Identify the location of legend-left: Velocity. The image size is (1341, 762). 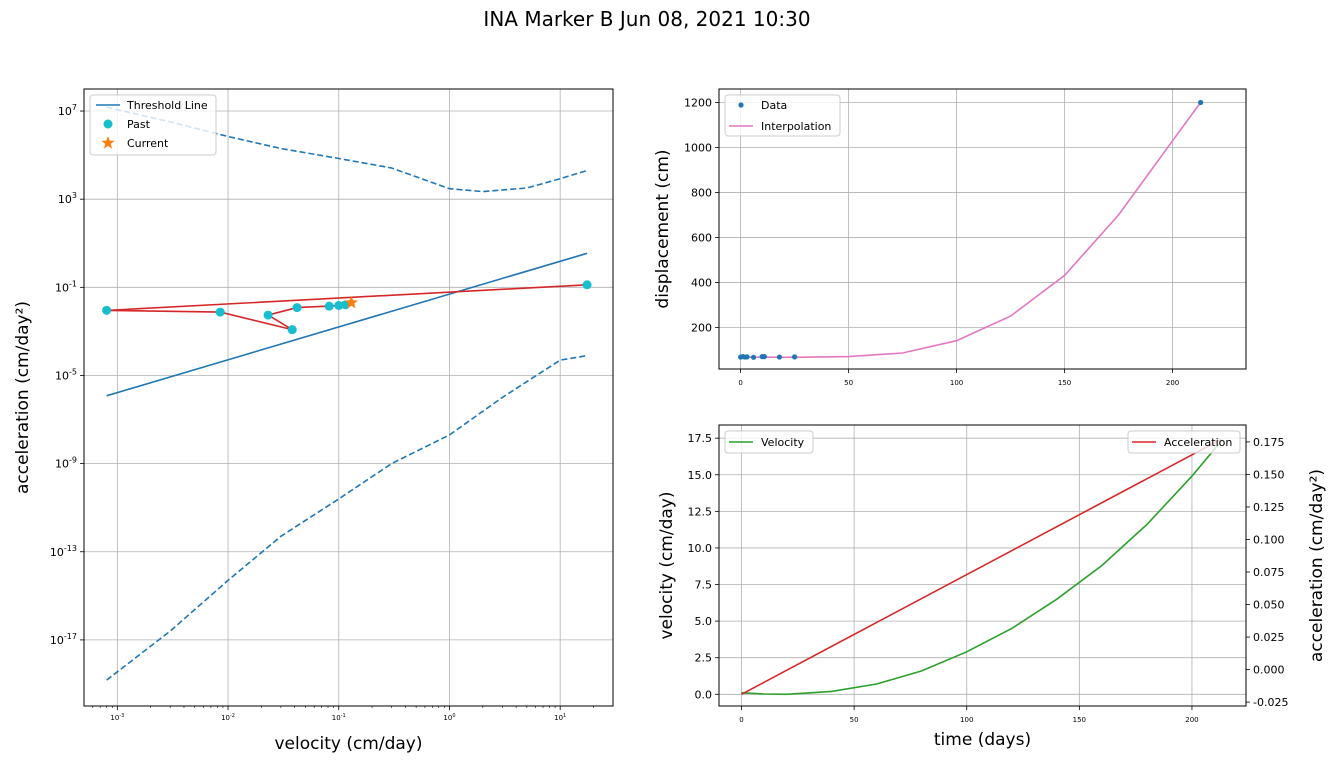
(769, 442).